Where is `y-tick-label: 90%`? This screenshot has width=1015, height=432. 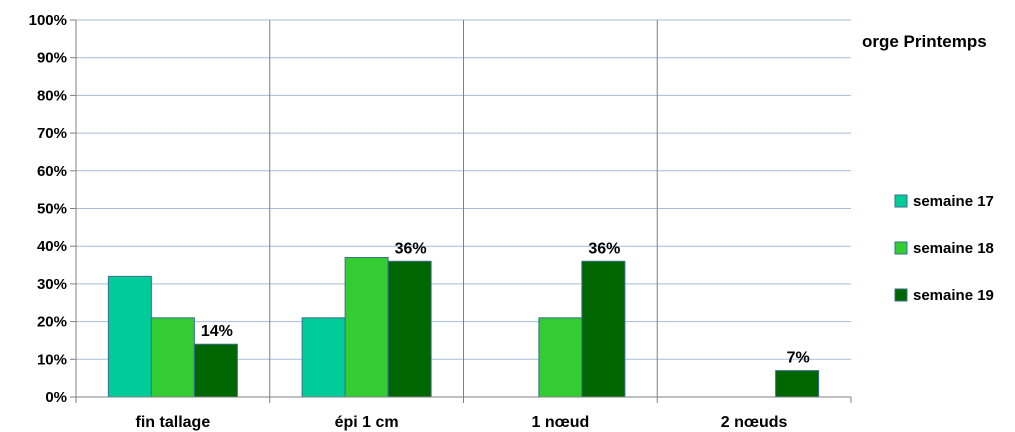
y-tick-label: 90% is located at coordinates (52, 58).